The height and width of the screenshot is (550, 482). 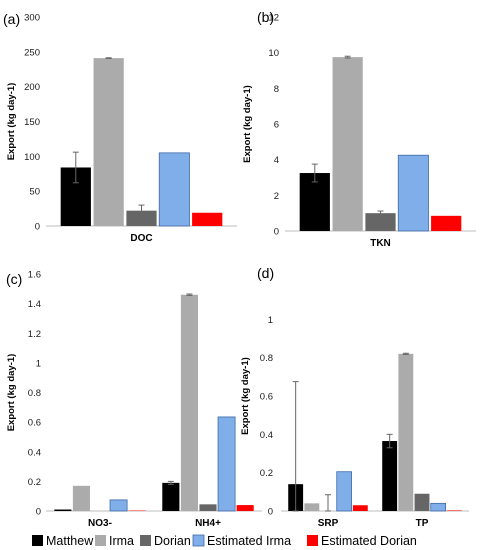 What do you see at coordinates (32, 18) in the screenshot?
I see `y-tick-label: 300` at bounding box center [32, 18].